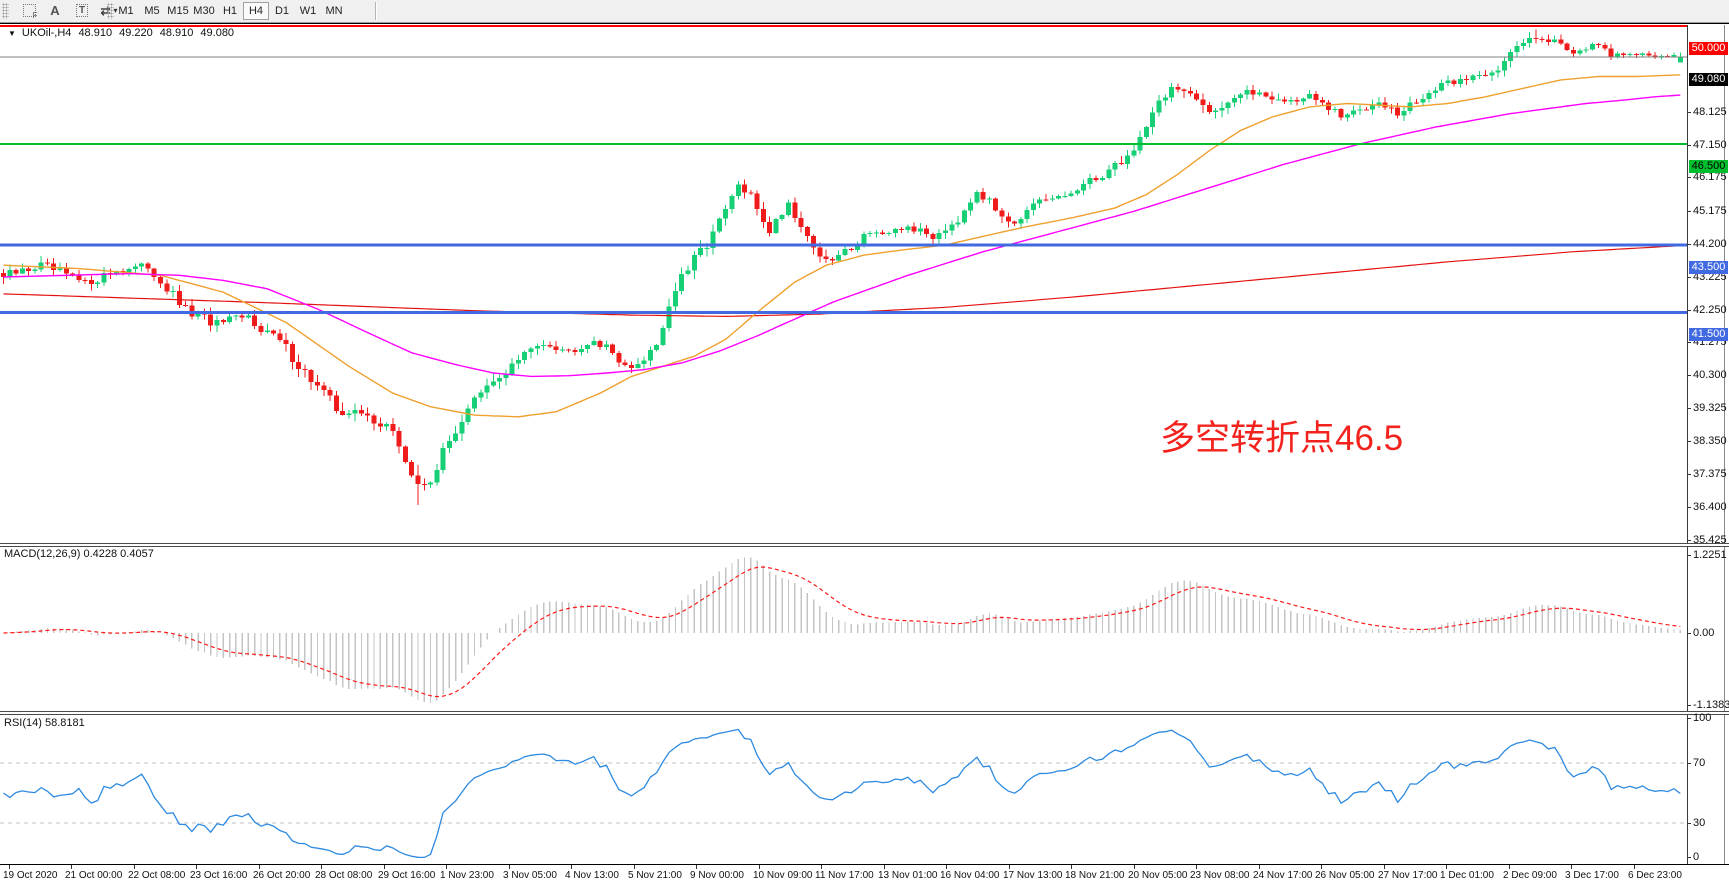 The height and width of the screenshot is (888, 1729). What do you see at coordinates (282, 11) in the screenshot?
I see `timeframe-button-d1: D1` at bounding box center [282, 11].